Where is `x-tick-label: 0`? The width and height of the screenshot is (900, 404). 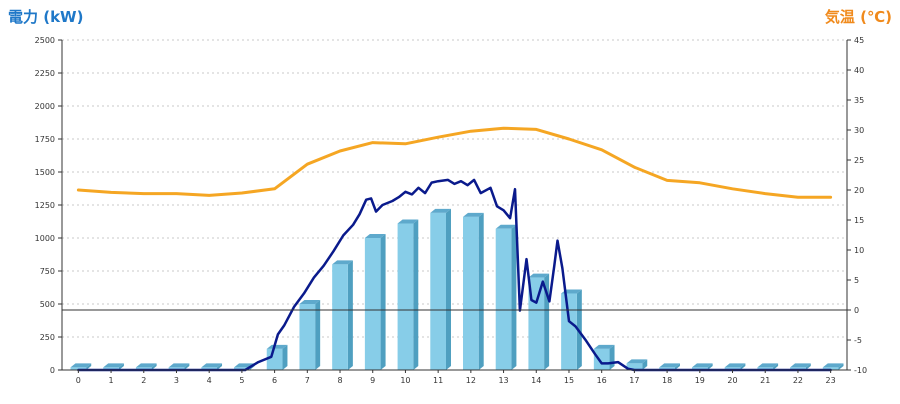 x-tick-label: 0 is located at coordinates (78, 380).